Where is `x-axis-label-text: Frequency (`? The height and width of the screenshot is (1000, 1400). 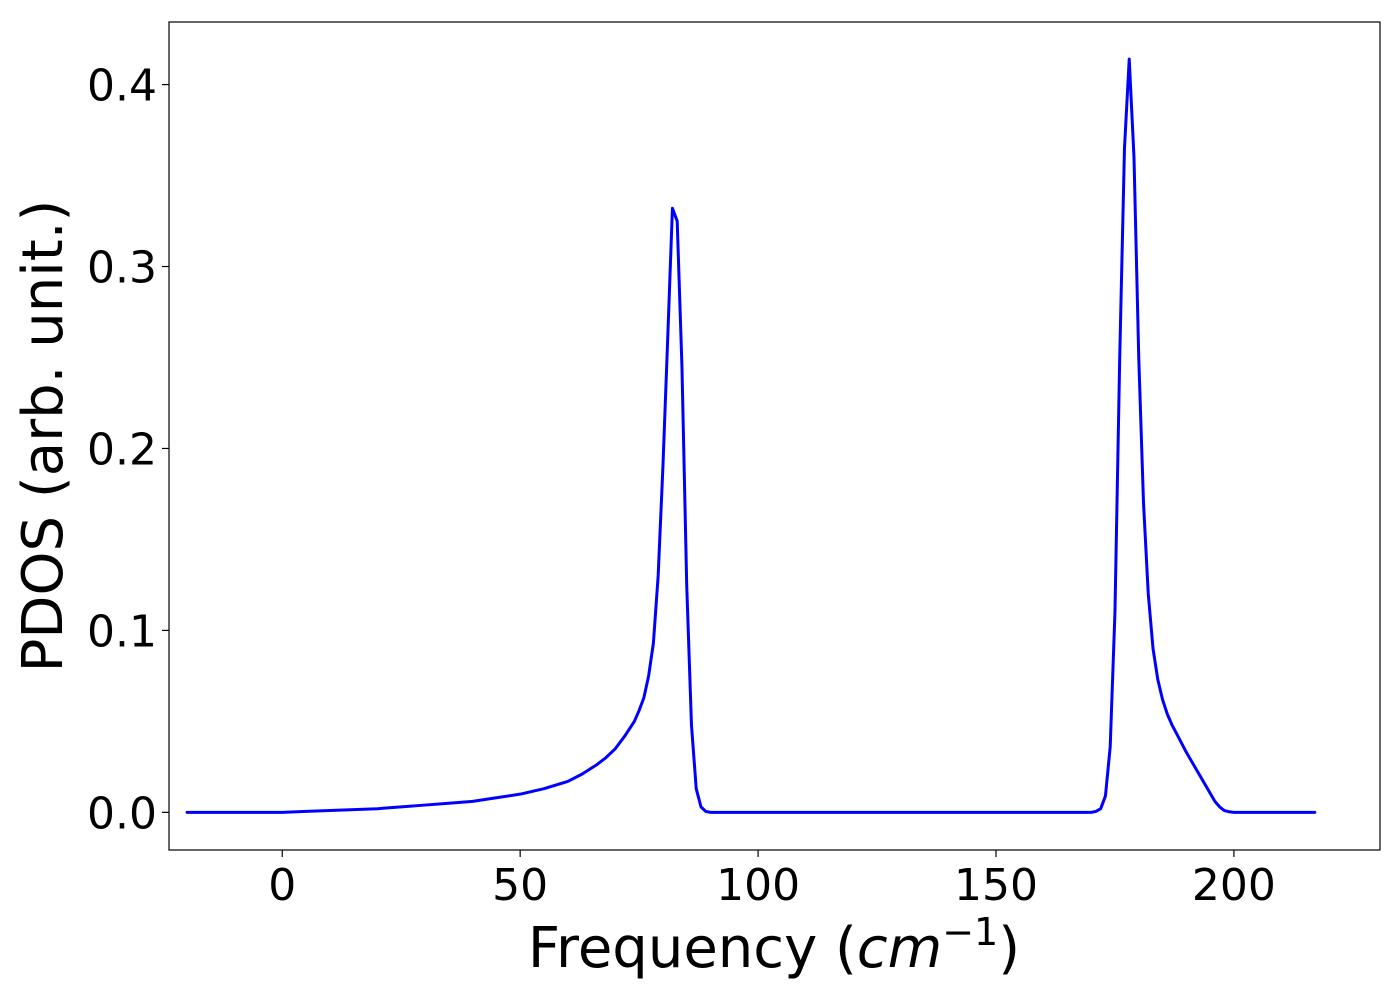
x-axis-label-text: Frequency ( is located at coordinates (692, 948).